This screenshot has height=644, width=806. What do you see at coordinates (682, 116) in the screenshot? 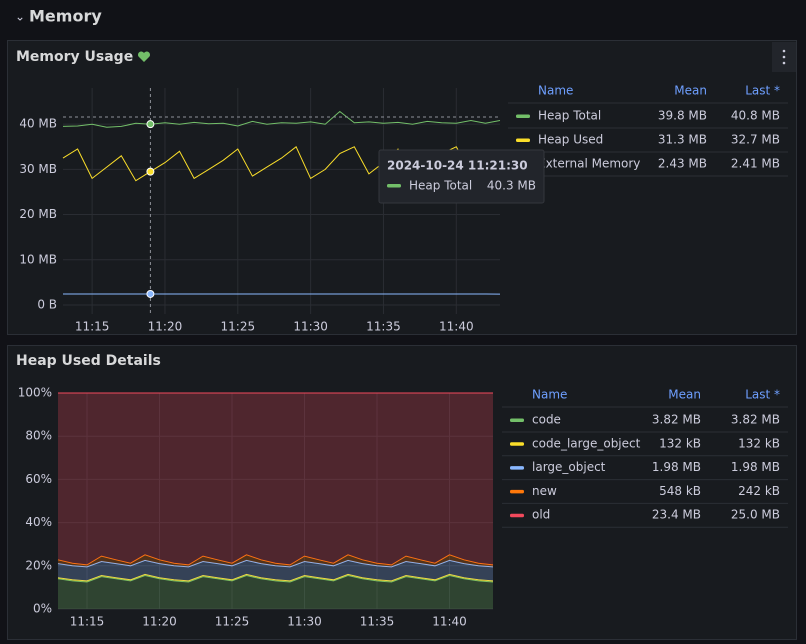
I see `legend-mean: 39.8 MB` at bounding box center [682, 116].